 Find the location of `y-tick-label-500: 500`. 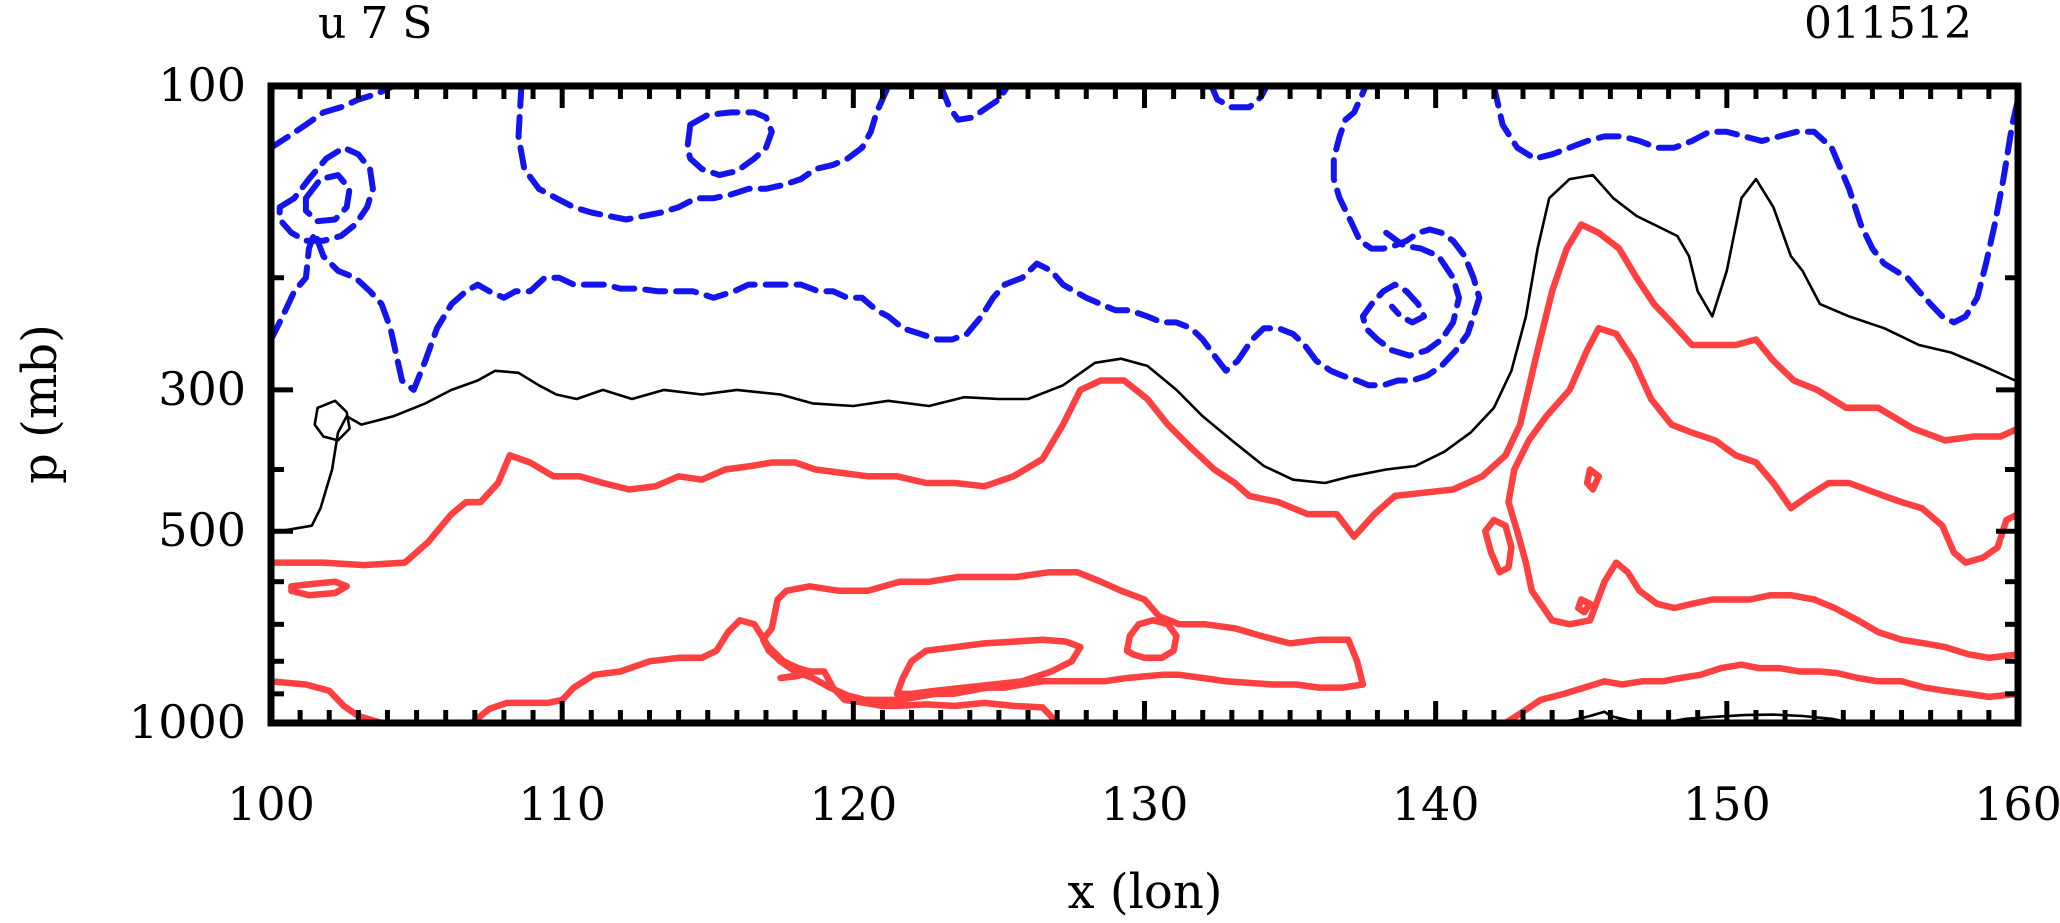

y-tick-label-500: 500 is located at coordinates (202, 530).